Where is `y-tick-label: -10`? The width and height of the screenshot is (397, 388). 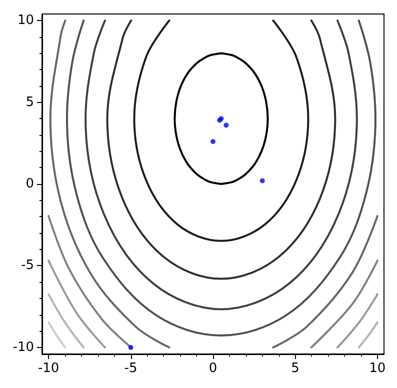 y-tick-label: -10 is located at coordinates (23, 347).